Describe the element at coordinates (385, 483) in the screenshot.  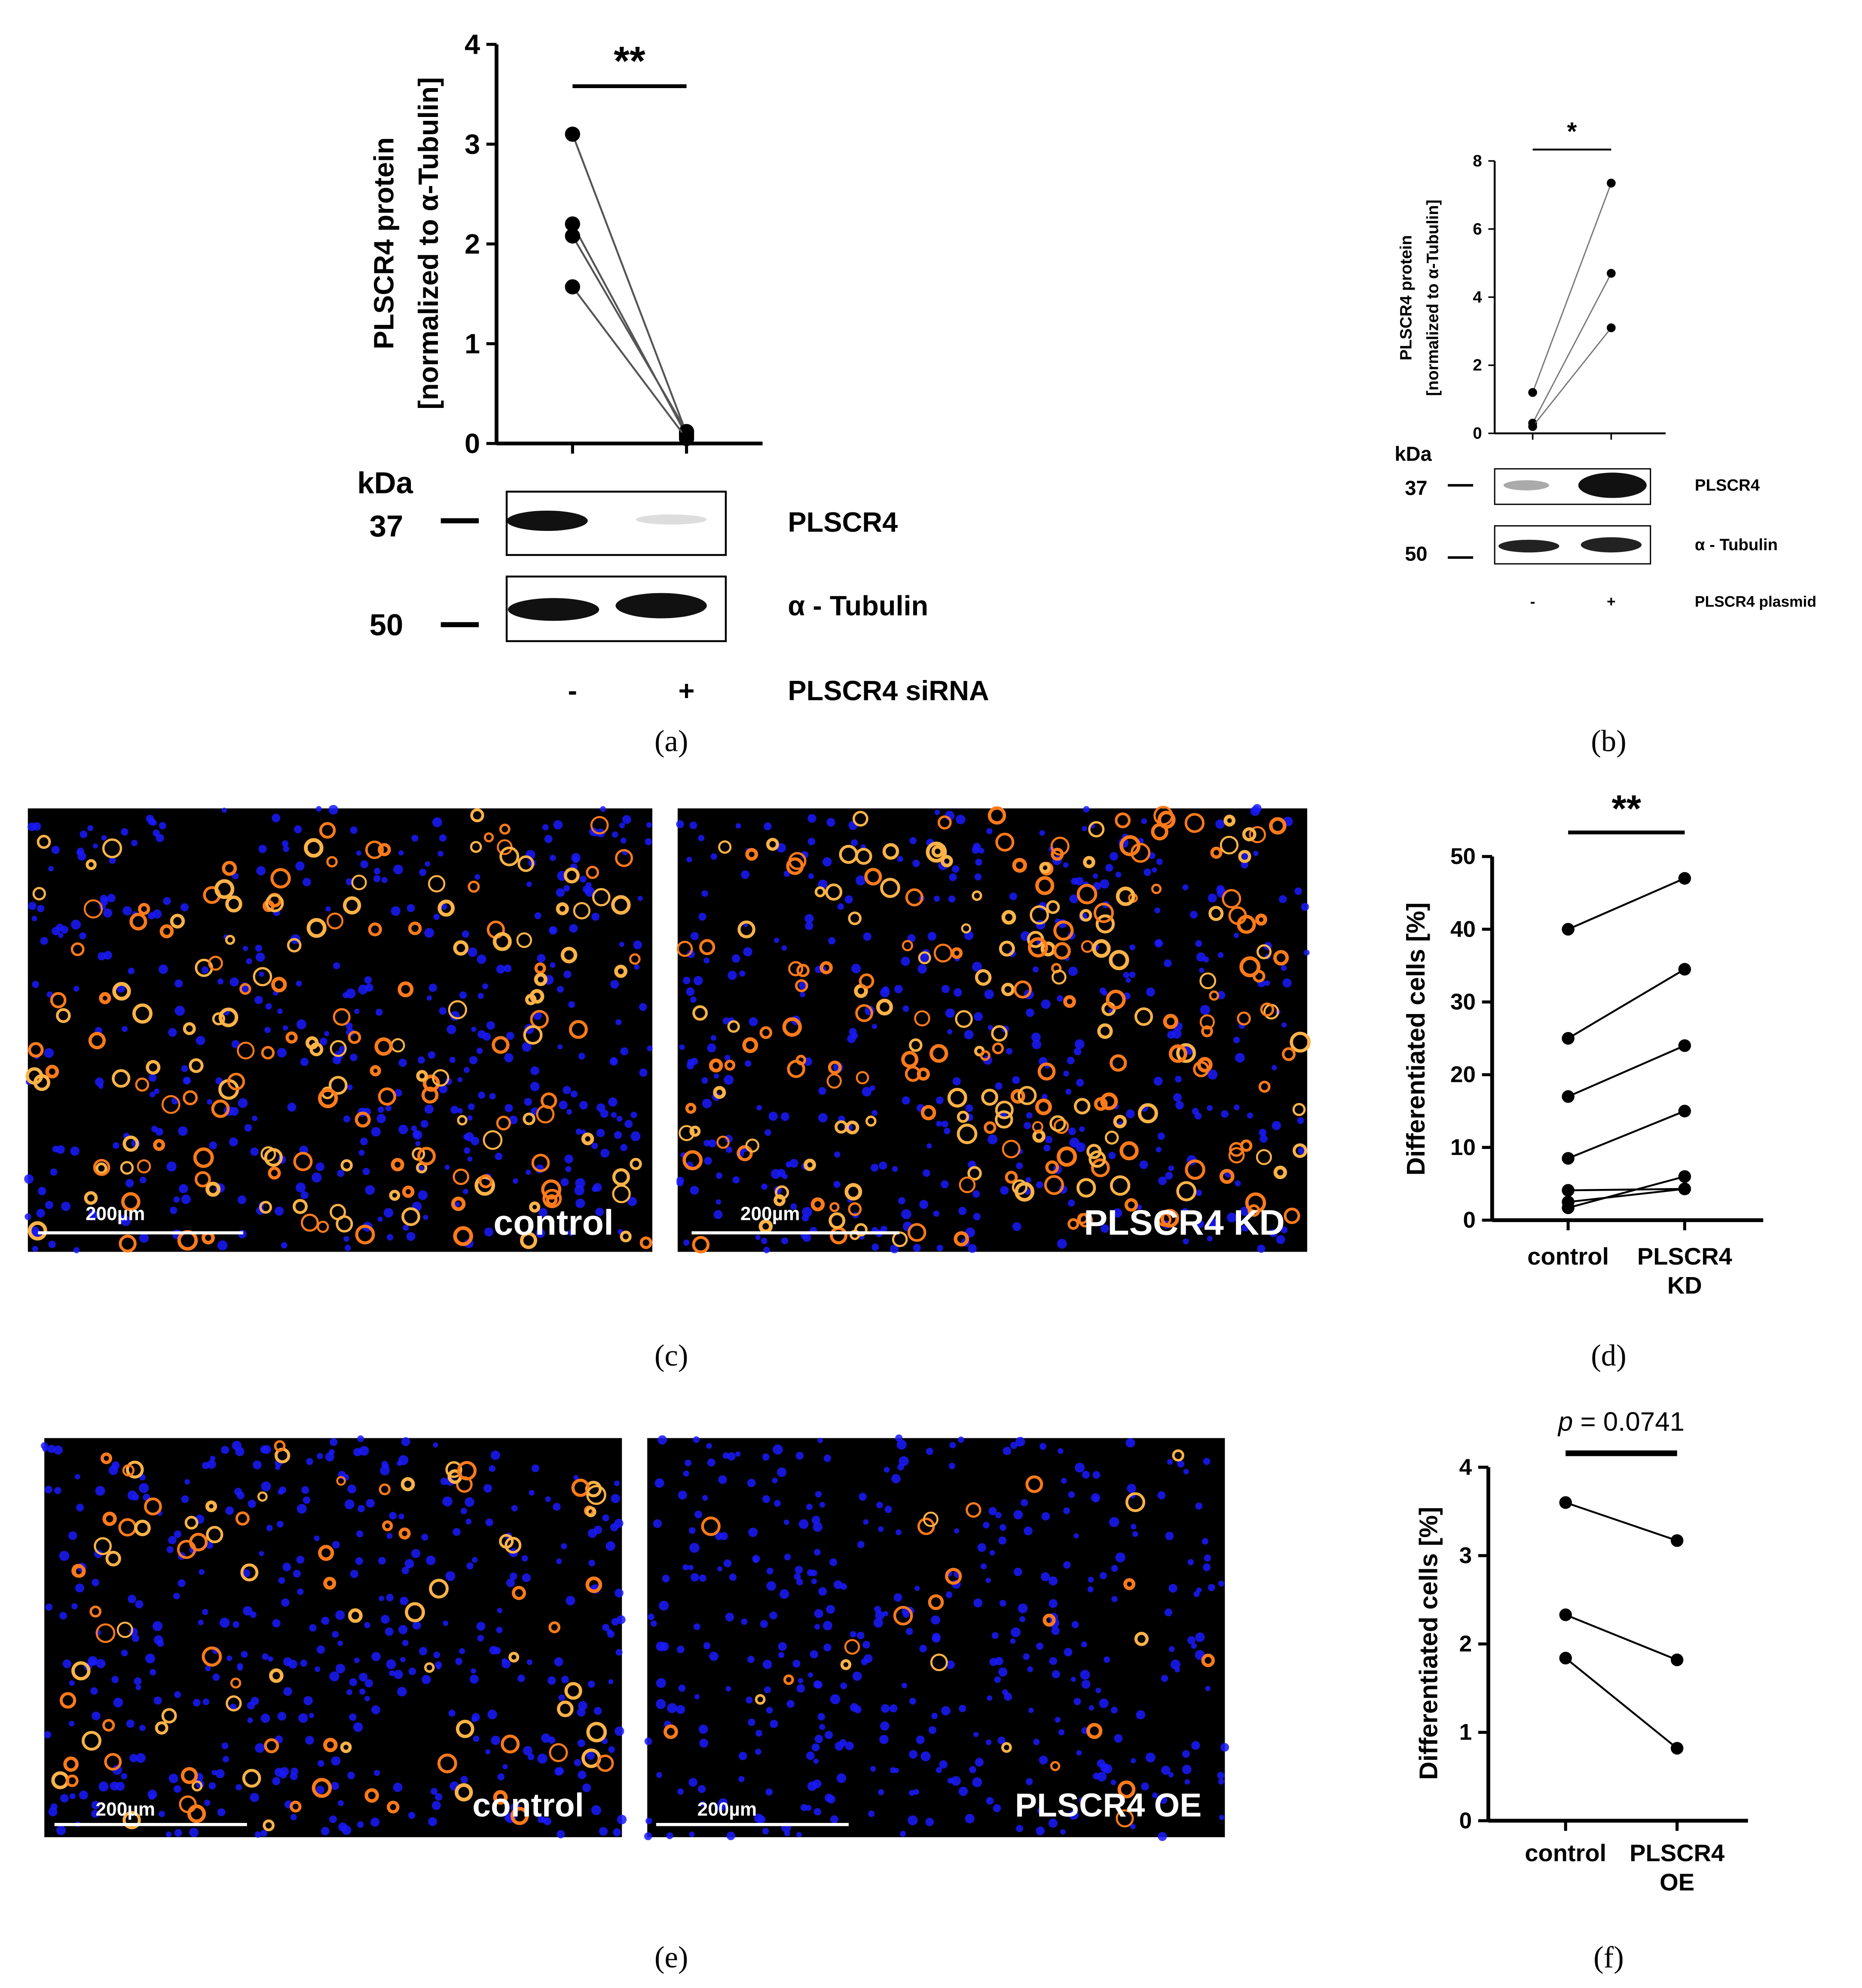
I see `blot-unit: kDa` at that location.